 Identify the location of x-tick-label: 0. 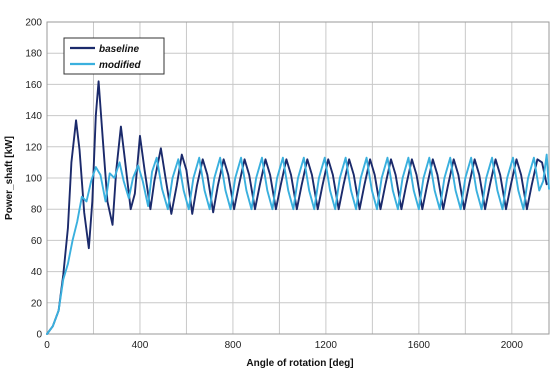
(47, 345).